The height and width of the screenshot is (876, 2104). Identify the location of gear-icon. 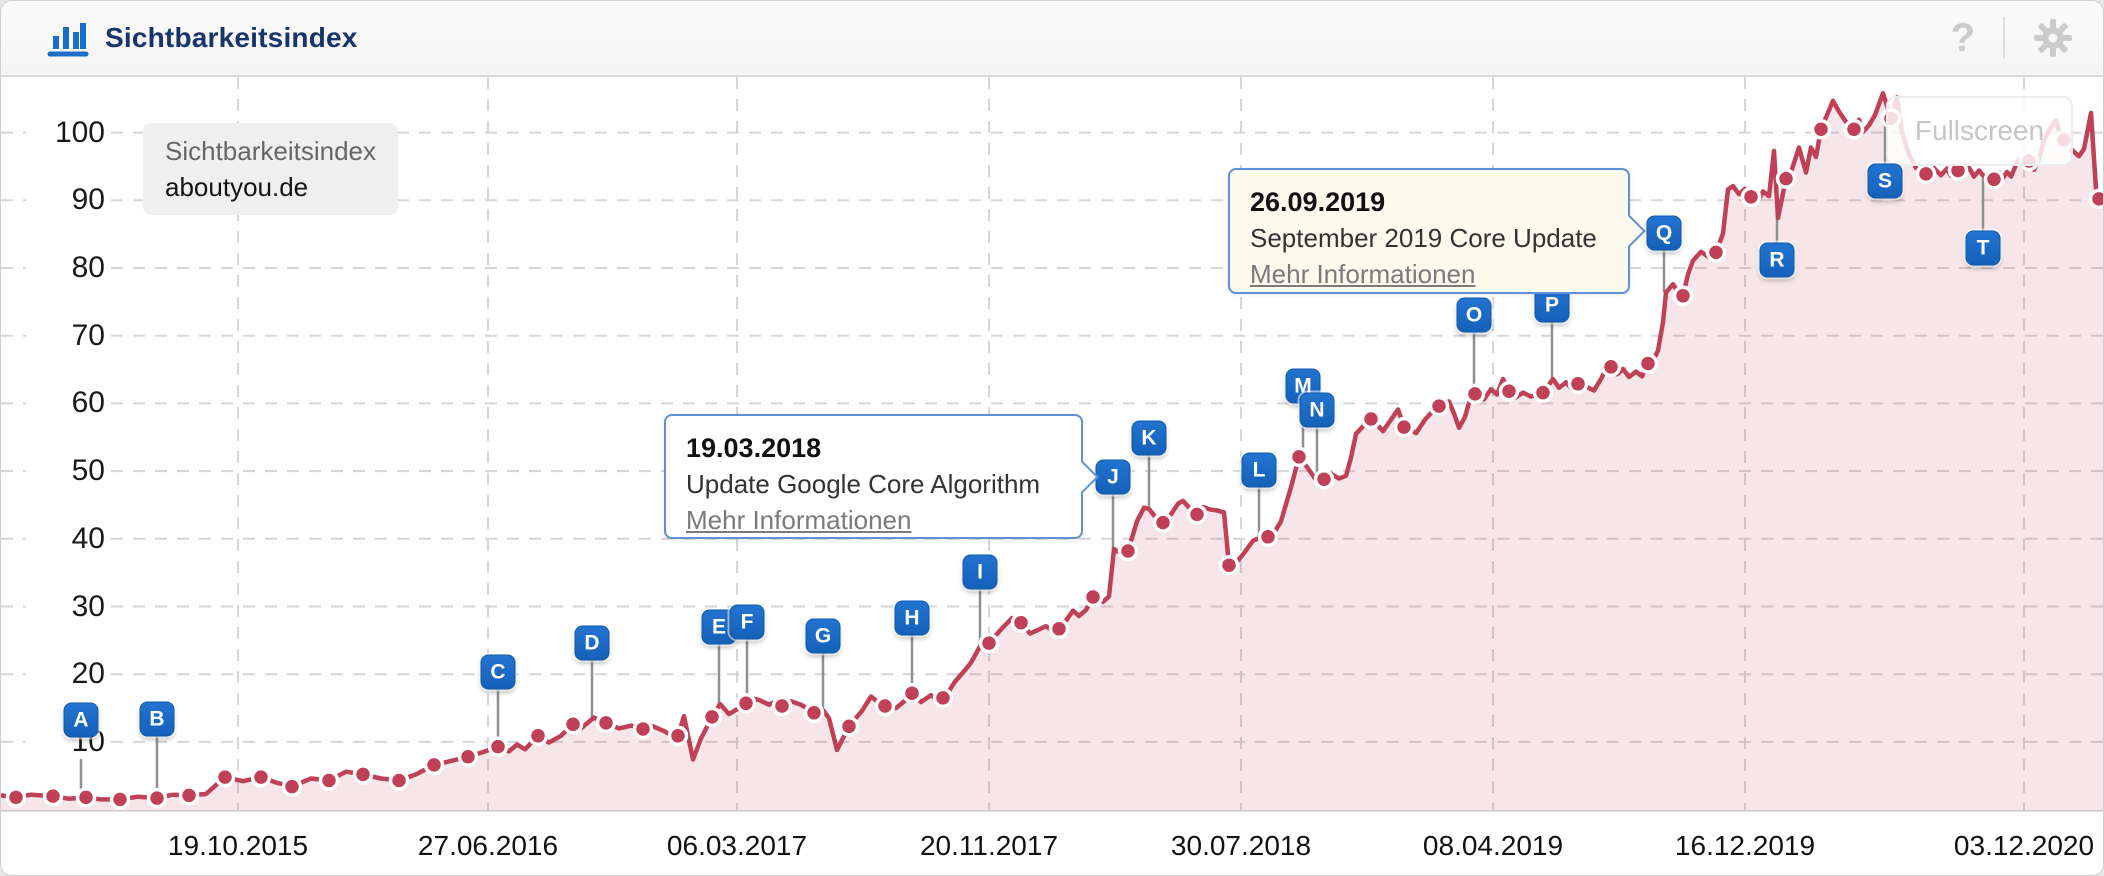
(2053, 38).